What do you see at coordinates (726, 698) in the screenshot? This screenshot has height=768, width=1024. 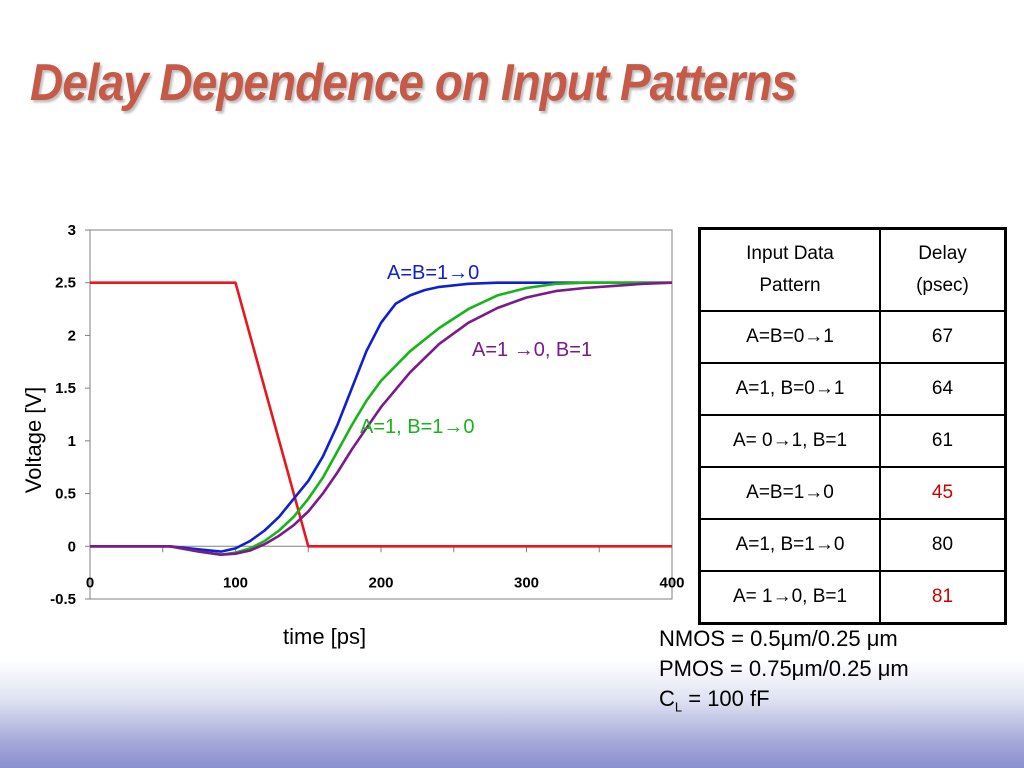 I see `load-cap-value: = 100 fF` at bounding box center [726, 698].